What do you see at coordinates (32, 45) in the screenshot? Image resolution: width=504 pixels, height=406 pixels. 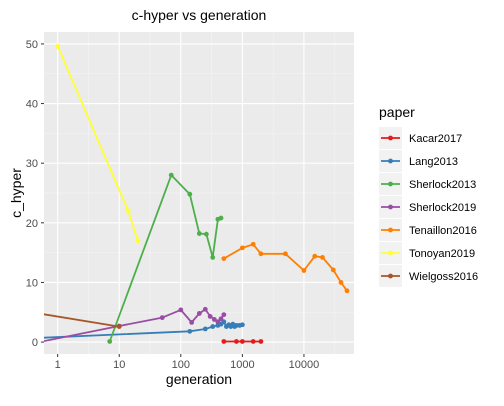 I see `y-tick-label: 50` at bounding box center [32, 45].